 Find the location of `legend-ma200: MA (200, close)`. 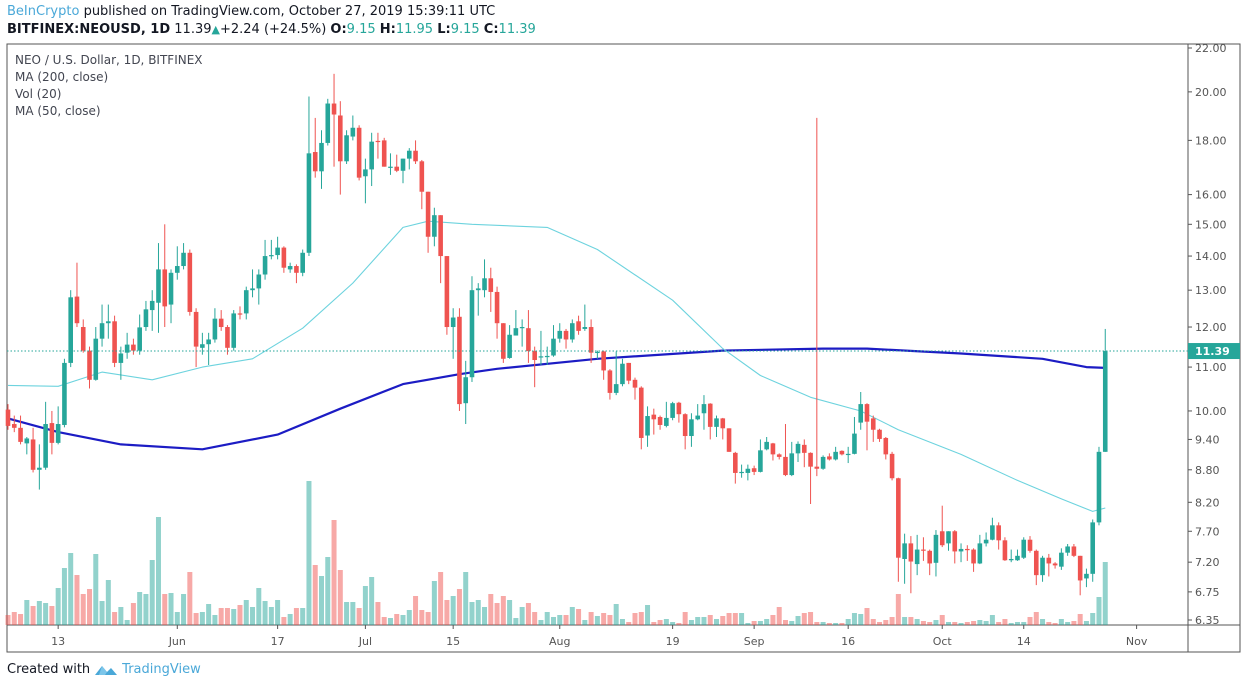

legend-ma200: MA (200, close) is located at coordinates (62, 77).